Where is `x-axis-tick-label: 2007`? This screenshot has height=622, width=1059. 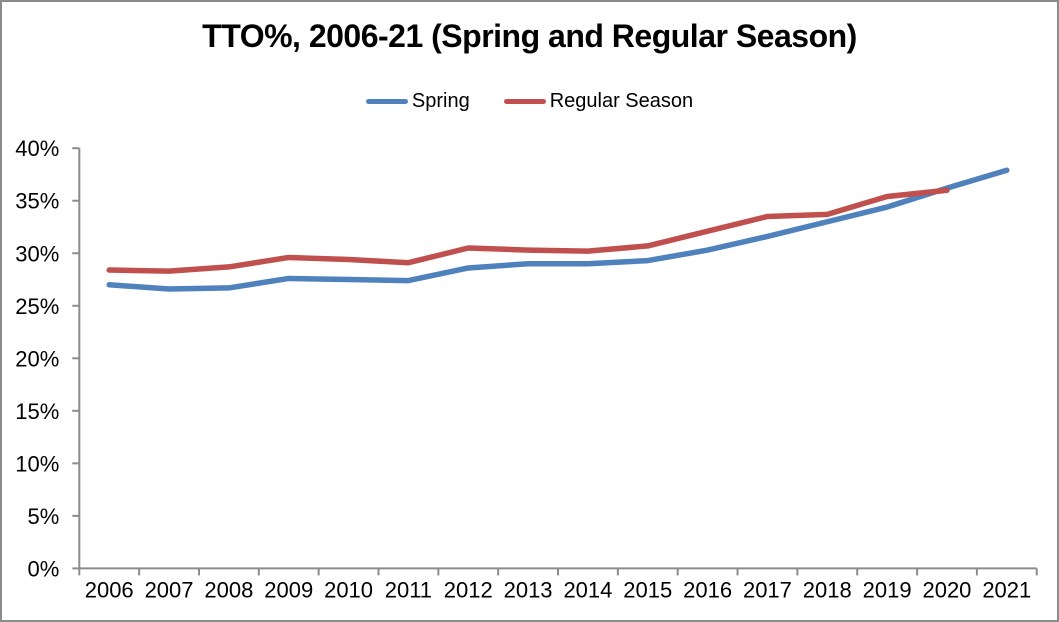
x-axis-tick-label: 2007 is located at coordinates (169, 589).